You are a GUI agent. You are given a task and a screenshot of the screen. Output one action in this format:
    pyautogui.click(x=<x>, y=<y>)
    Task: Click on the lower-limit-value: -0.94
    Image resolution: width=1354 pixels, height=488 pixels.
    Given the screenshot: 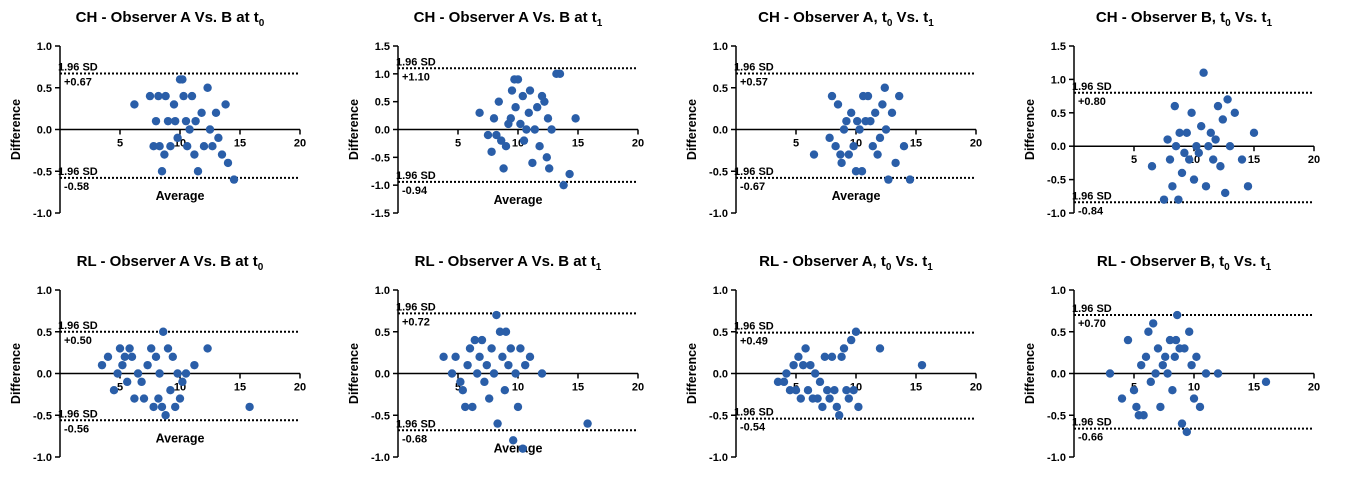 What is the action you would take?
    pyautogui.click(x=415, y=191)
    